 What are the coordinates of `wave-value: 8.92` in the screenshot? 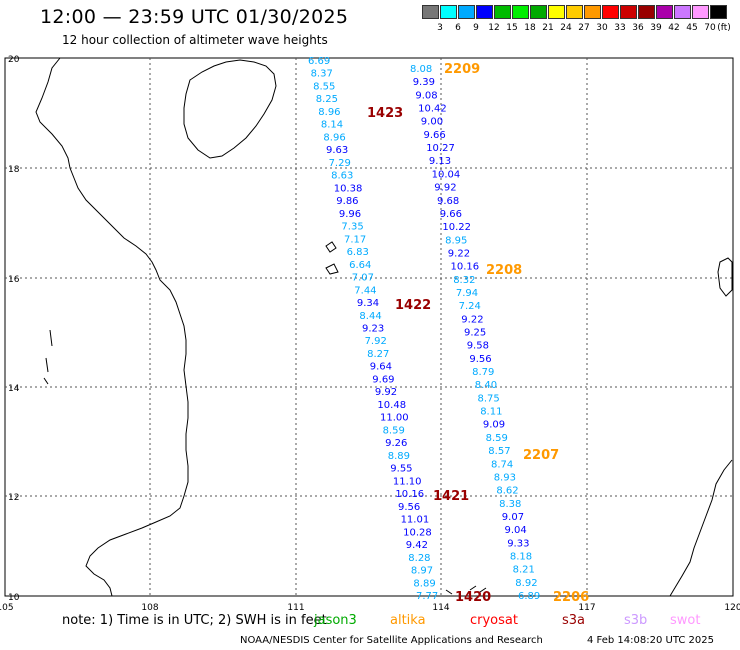 It's located at (526, 583).